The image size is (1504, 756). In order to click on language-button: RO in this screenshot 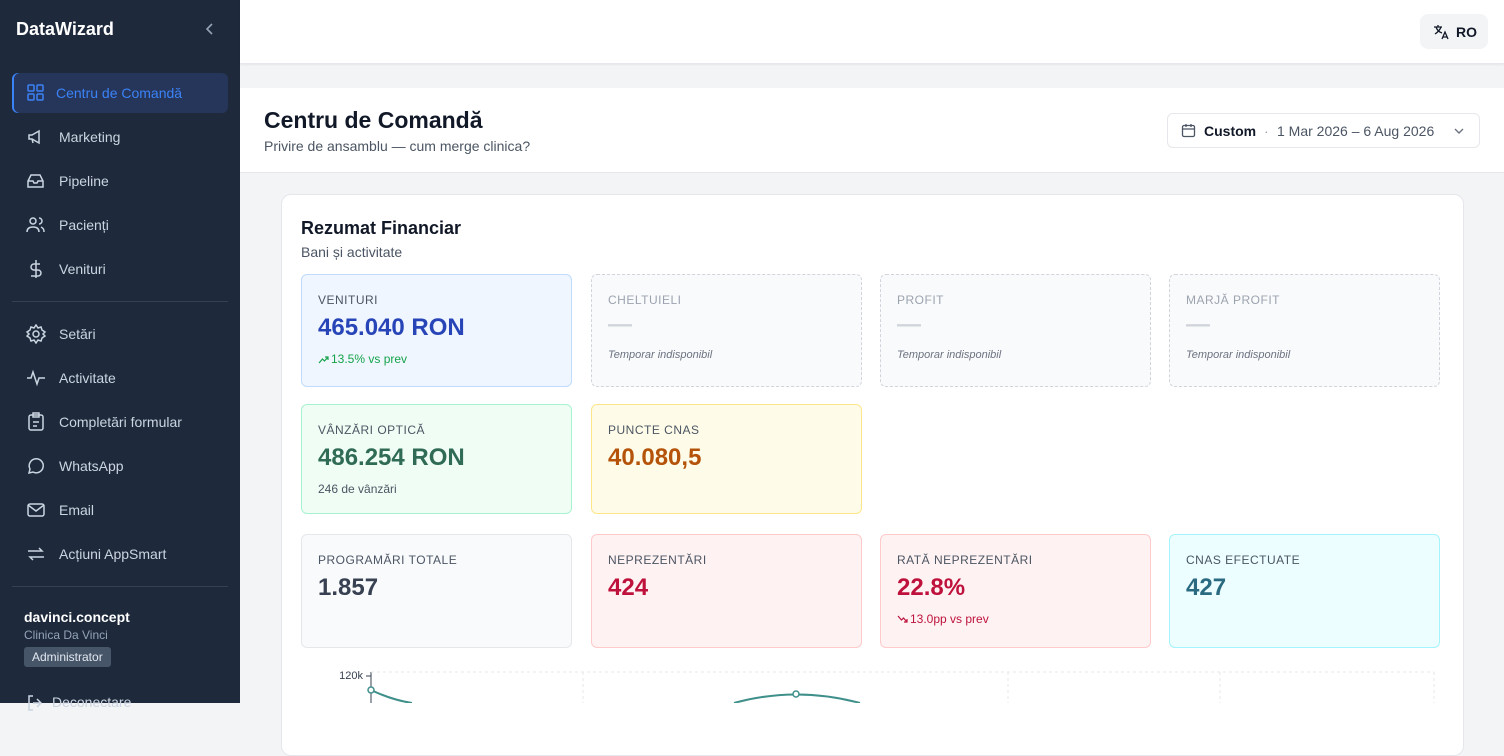, I will do `click(1454, 31)`.